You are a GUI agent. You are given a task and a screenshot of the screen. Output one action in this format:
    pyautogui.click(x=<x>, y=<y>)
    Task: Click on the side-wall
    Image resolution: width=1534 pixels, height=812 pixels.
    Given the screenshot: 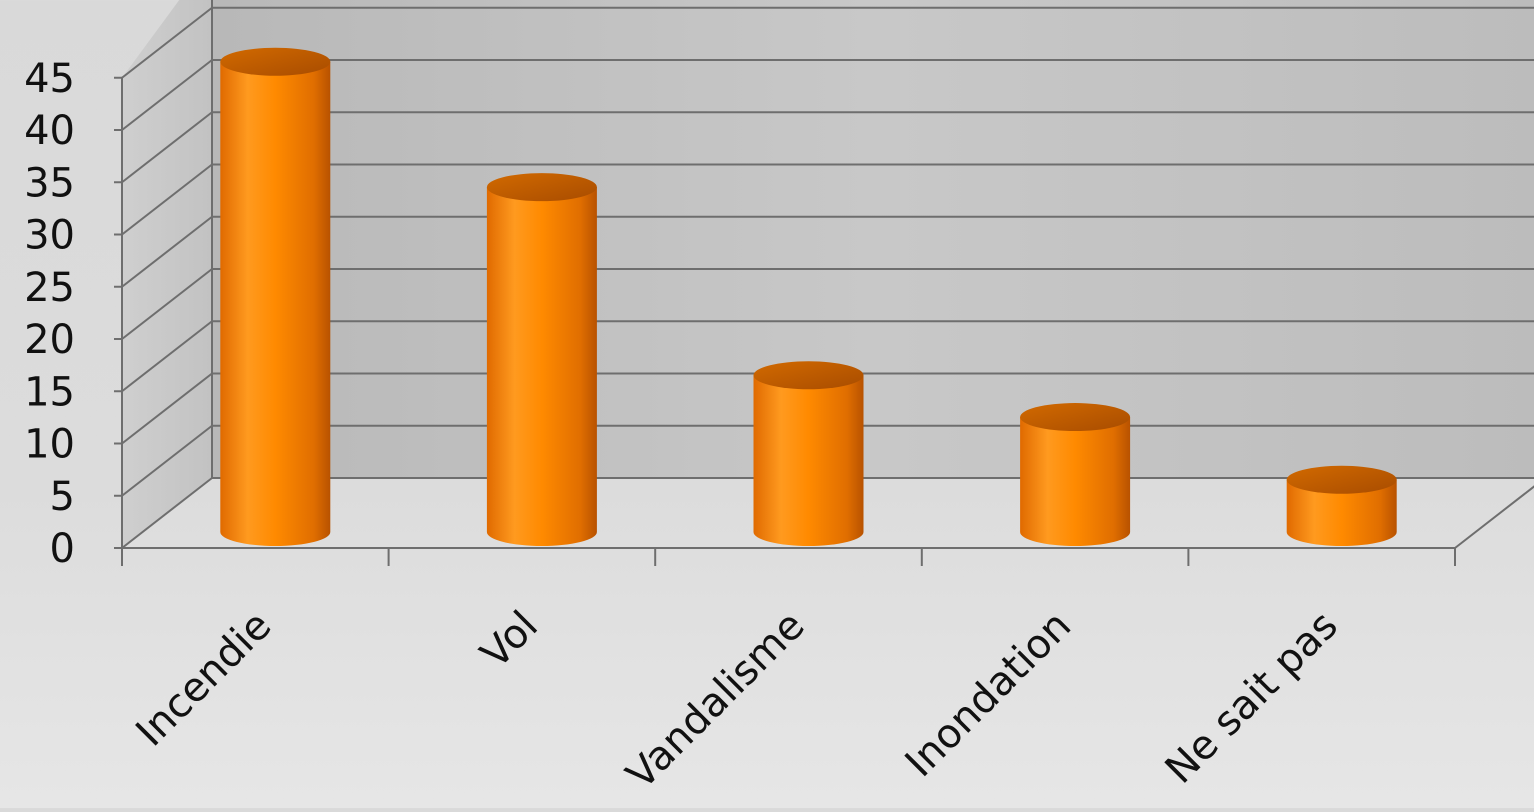 What is the action you would take?
    pyautogui.click(x=167, y=274)
    